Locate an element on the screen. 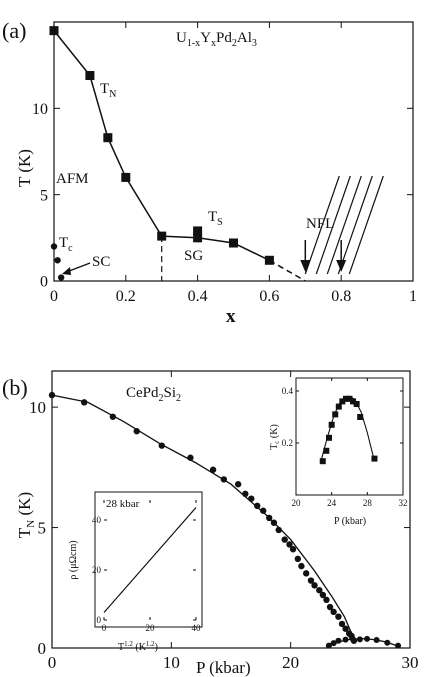 Image resolution: width=425 pixels, height=677 pixels. x-tick-label: 32 is located at coordinates (403, 503).